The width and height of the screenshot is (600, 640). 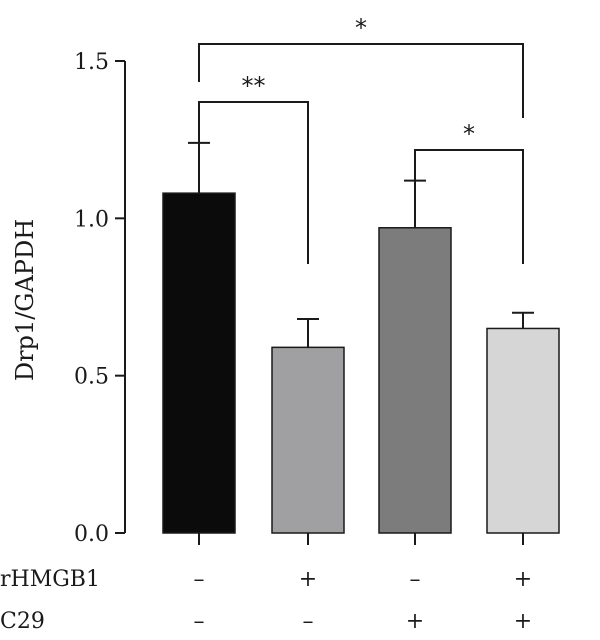 I want to click on significance-label-1: **, so click(x=254, y=86).